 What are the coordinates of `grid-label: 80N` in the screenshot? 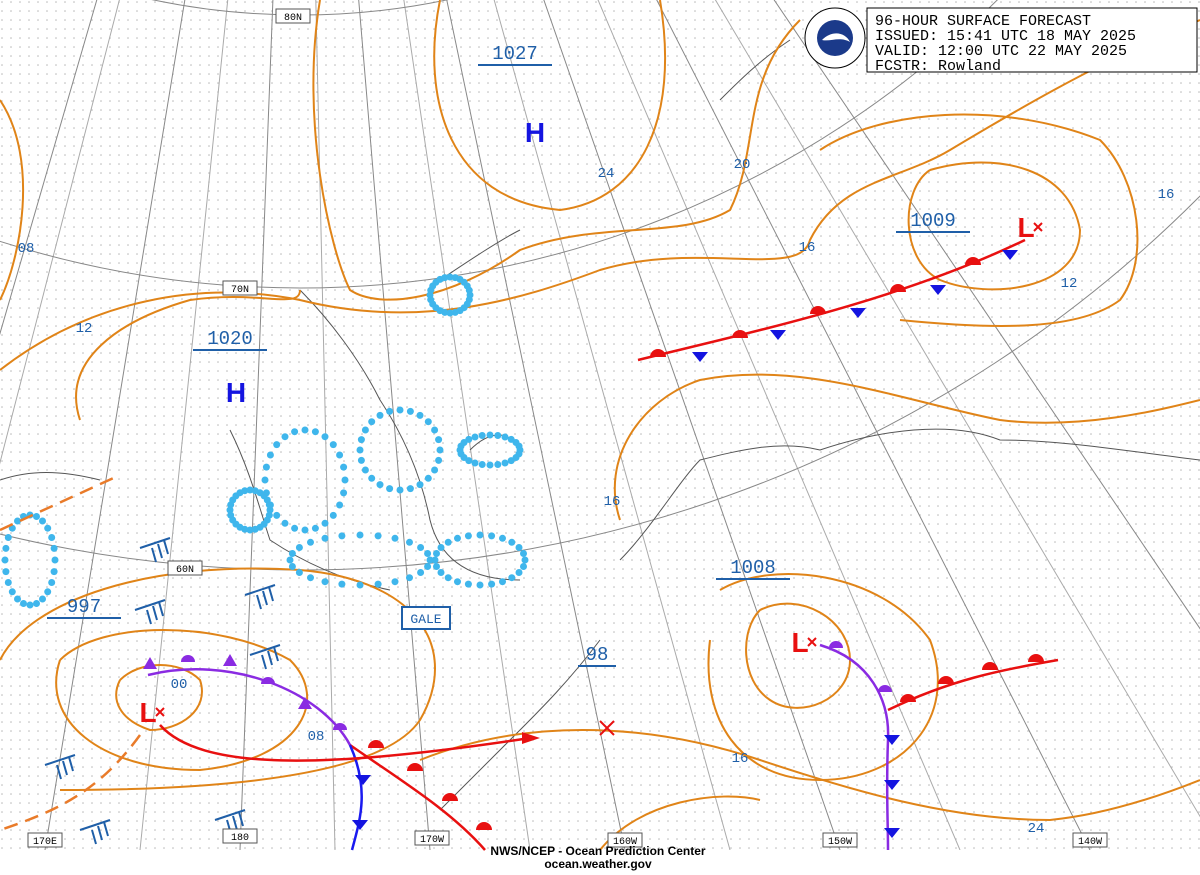 It's located at (293, 18).